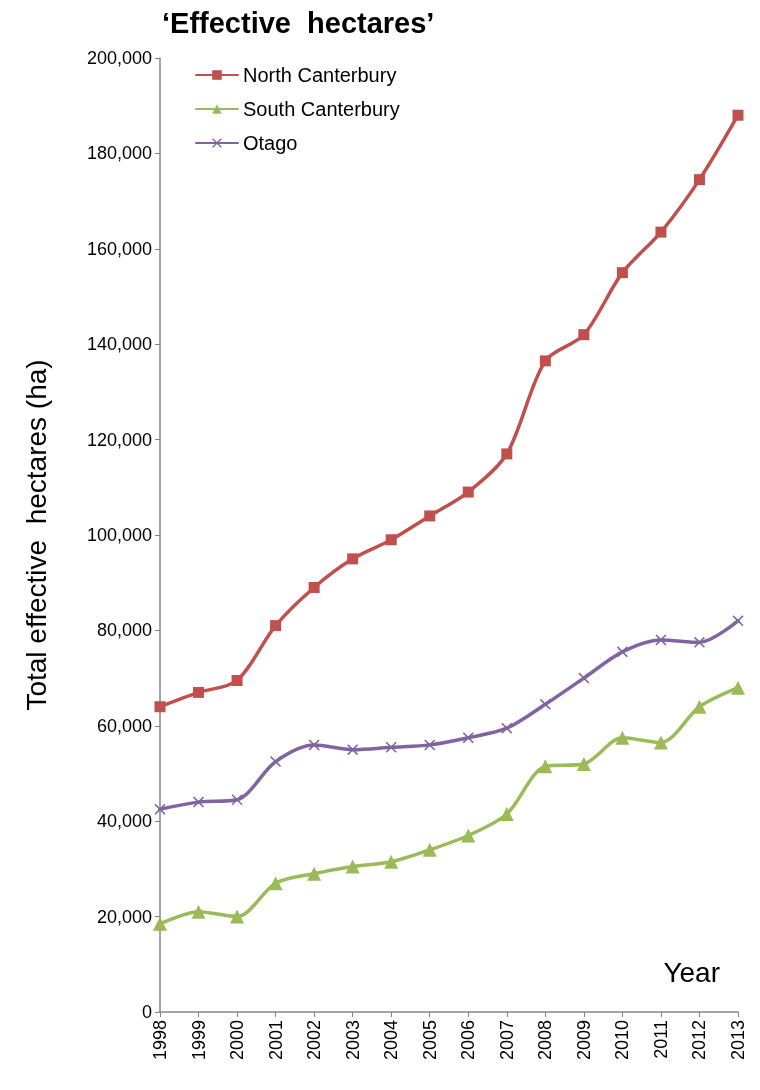 This screenshot has height=1090, width=760. What do you see at coordinates (237, 1040) in the screenshot?
I see `x-tick-label: 2000` at bounding box center [237, 1040].